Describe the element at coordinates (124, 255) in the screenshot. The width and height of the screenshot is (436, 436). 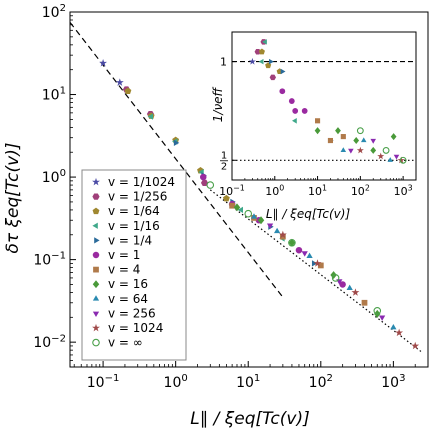
I see `legend-label-v-1: v = 1` at that location.